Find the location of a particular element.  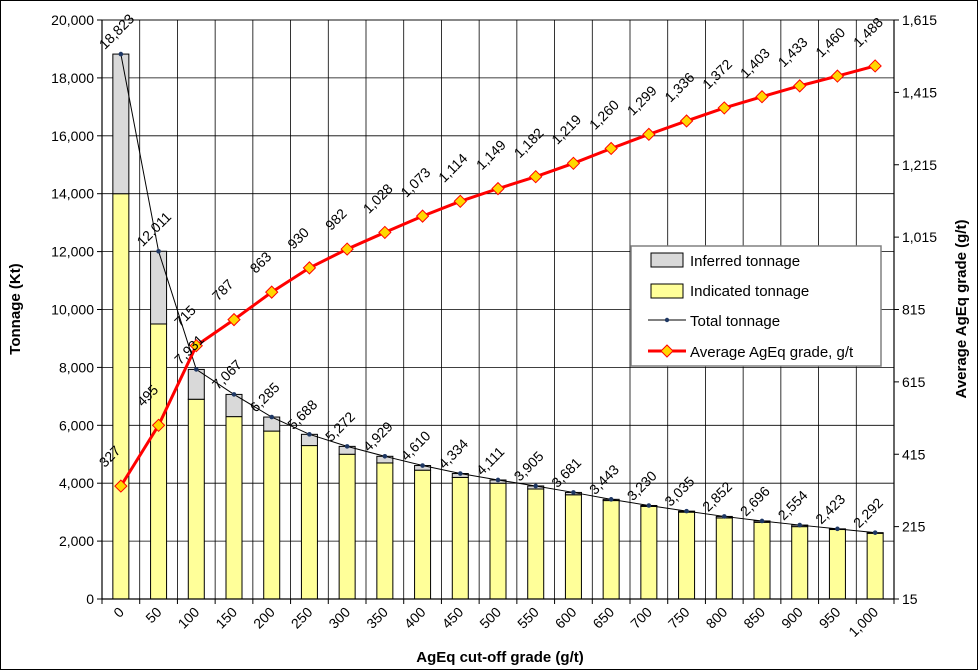

y-tick-label: 16,000 is located at coordinates (72, 136).